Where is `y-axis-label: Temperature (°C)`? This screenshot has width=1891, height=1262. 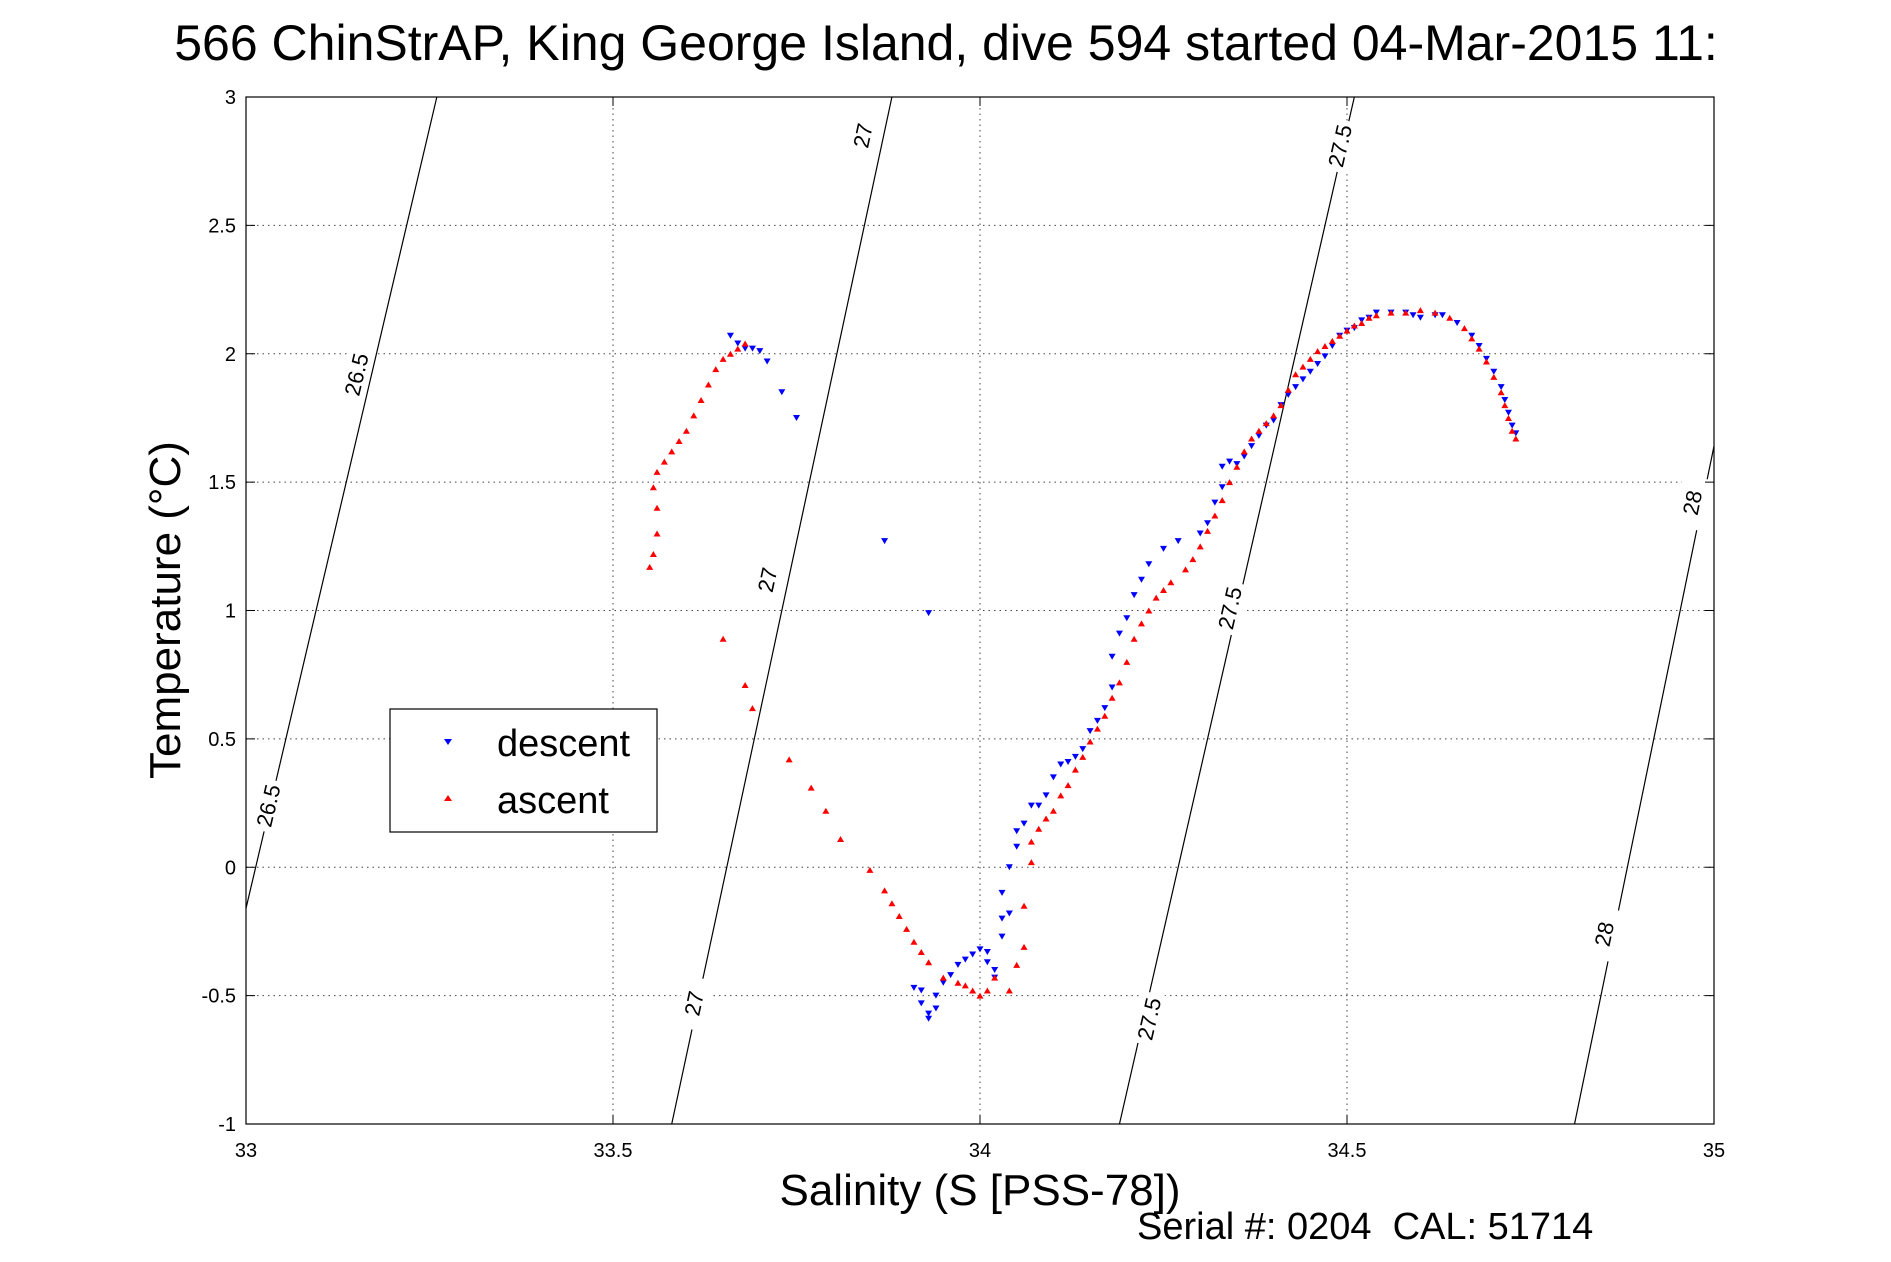 y-axis-label: Temperature (°C) is located at coordinates (165, 610).